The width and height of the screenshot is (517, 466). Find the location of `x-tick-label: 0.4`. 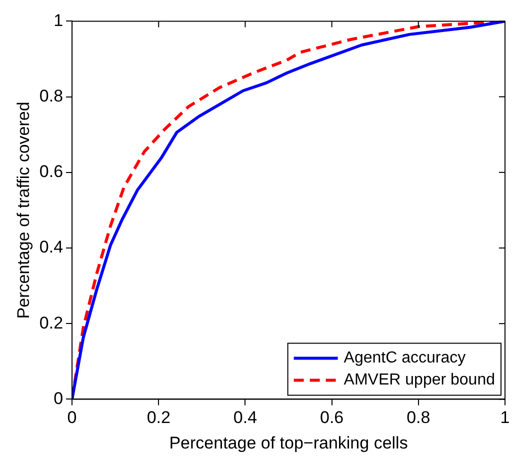

x-tick-label: 0.4 is located at coordinates (245, 418).